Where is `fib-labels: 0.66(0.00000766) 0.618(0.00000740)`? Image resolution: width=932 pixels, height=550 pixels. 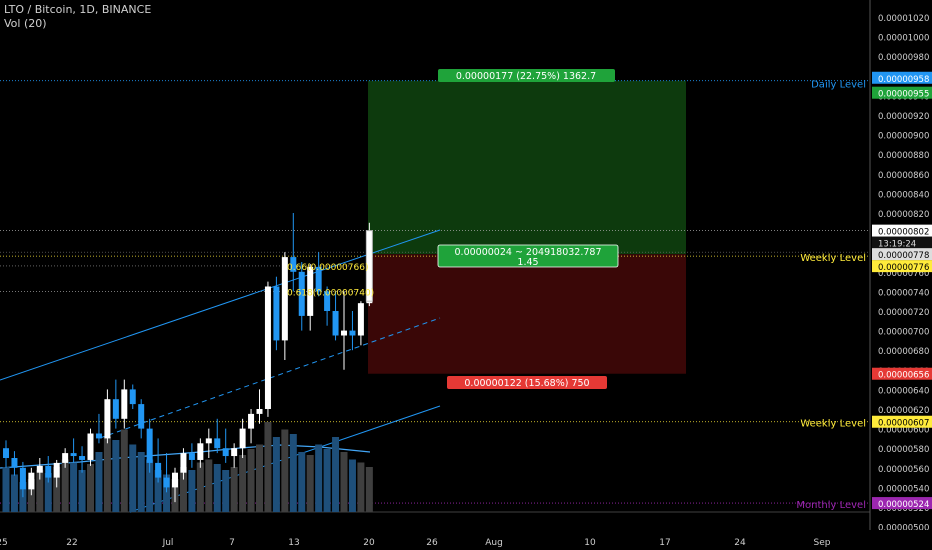
fib-labels: 0.66(0.00000766) 0.618(0.00000740) is located at coordinates (330, 280).